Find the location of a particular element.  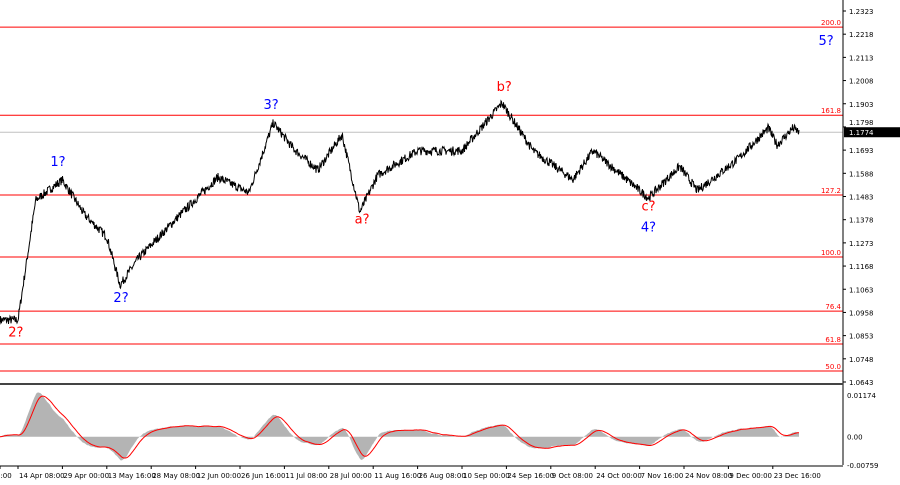

x-tick-label: 26 Aug 08:00 is located at coordinates (442, 476).